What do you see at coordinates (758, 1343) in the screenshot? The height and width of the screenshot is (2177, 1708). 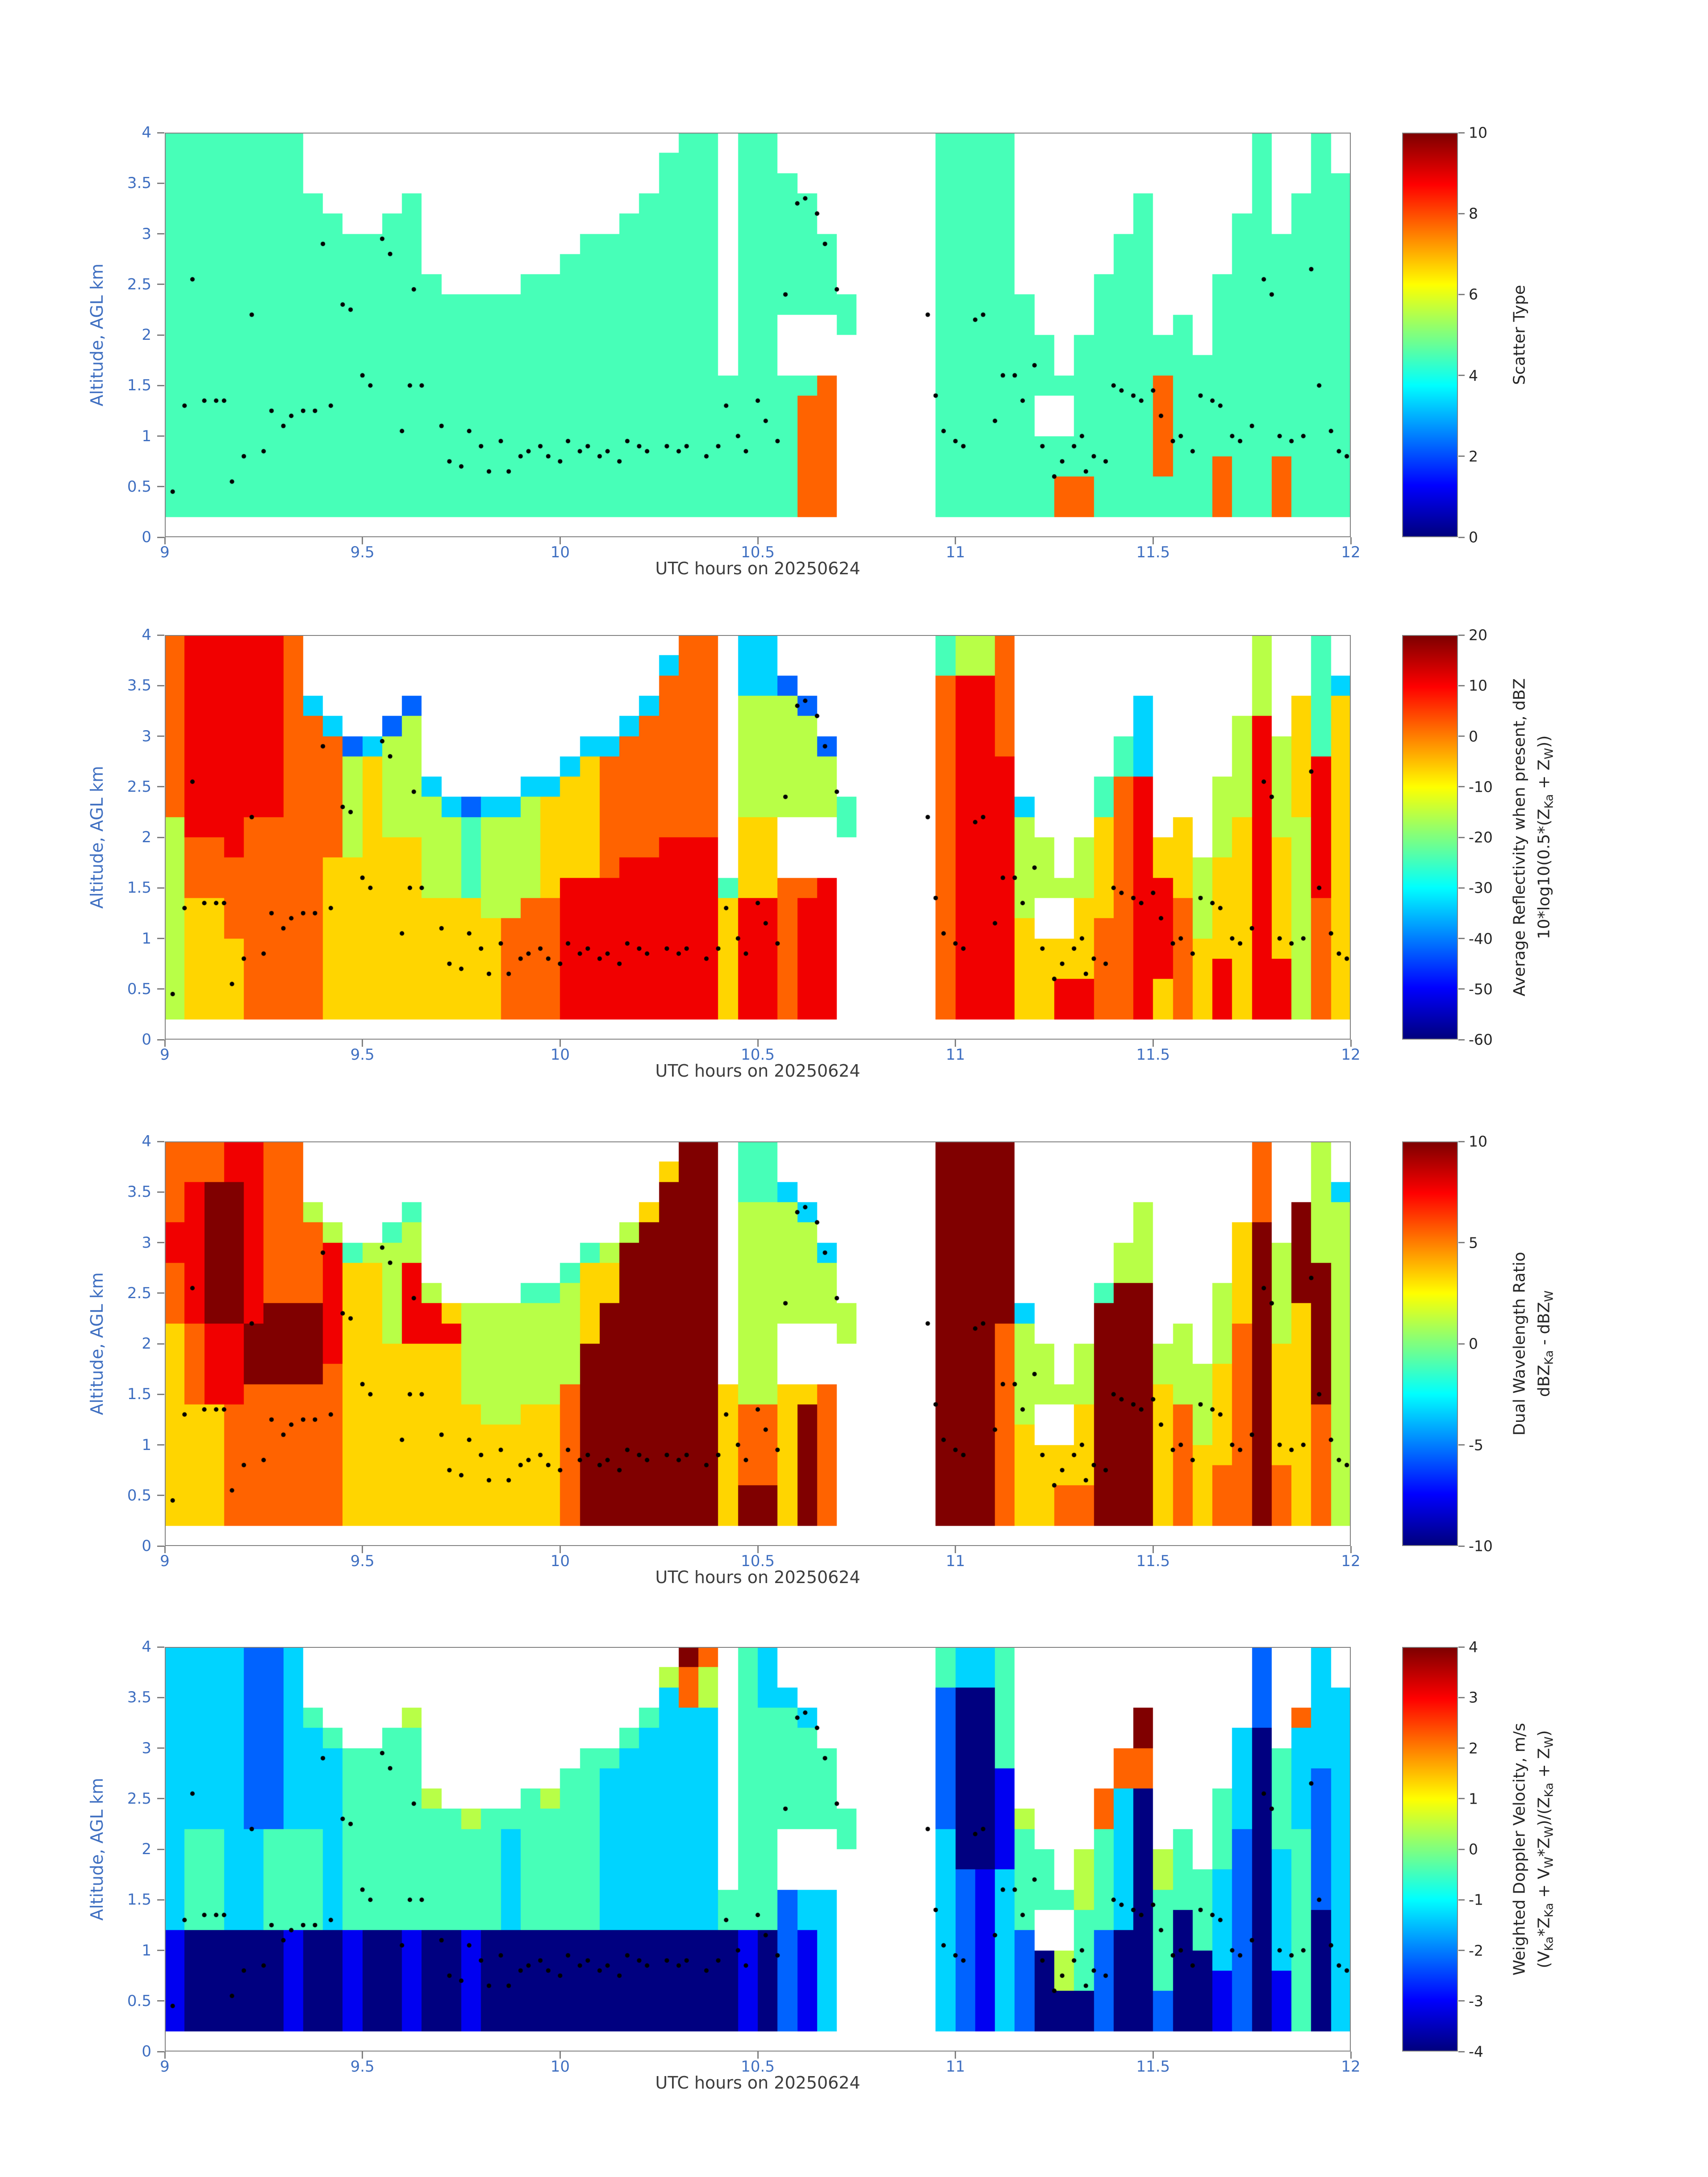 I see `heatmap-canvas` at bounding box center [758, 1343].